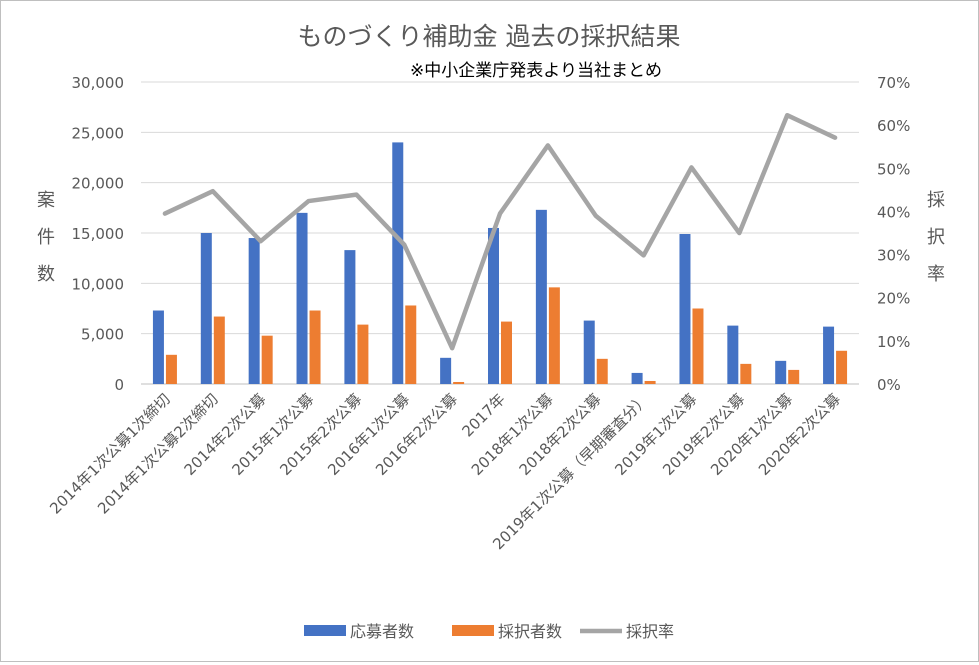  Describe the element at coordinates (936, 274) in the screenshot. I see `right-axis-label-char: 率` at that location.